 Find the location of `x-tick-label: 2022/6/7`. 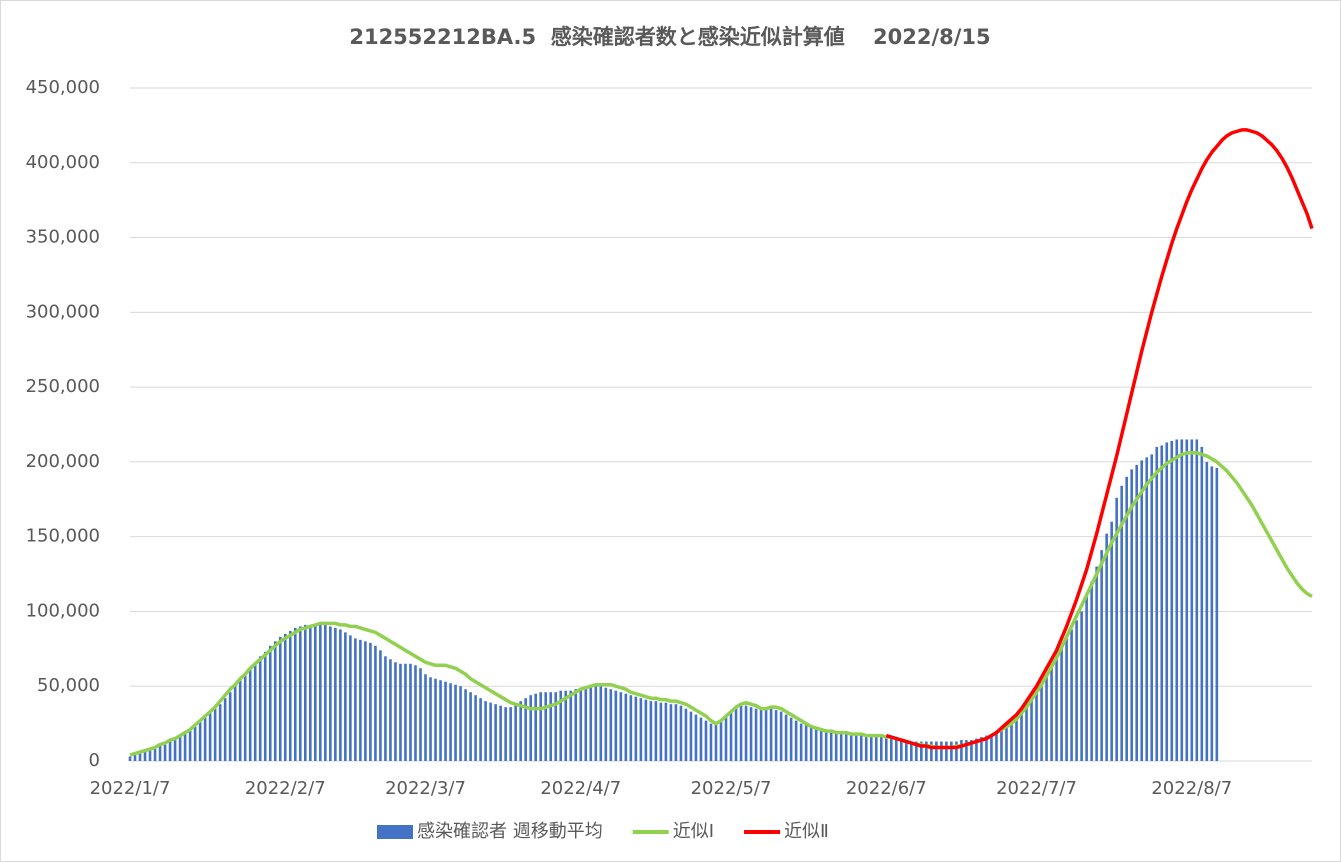

x-tick-label: 2022/6/7 is located at coordinates (886, 788).